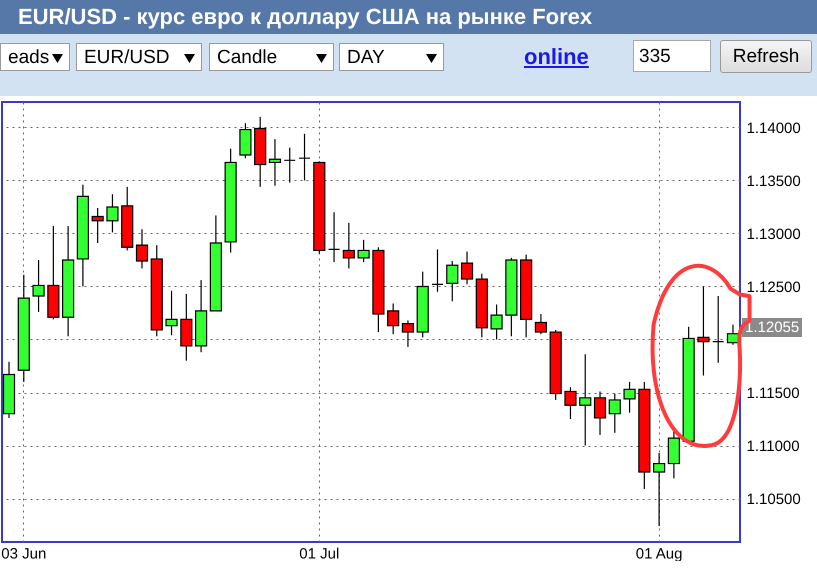 This screenshot has width=817, height=572. What do you see at coordinates (773, 128) in the screenshot?
I see `y-tick-label: 1.14000` at bounding box center [773, 128].